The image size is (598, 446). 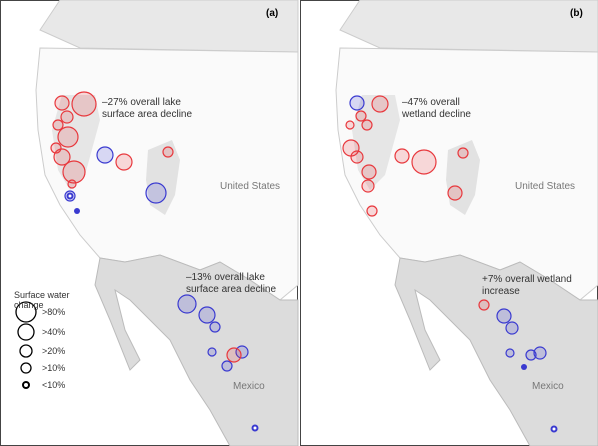 I want to click on annotation: +7% overall wetland increase, so click(x=527, y=285).